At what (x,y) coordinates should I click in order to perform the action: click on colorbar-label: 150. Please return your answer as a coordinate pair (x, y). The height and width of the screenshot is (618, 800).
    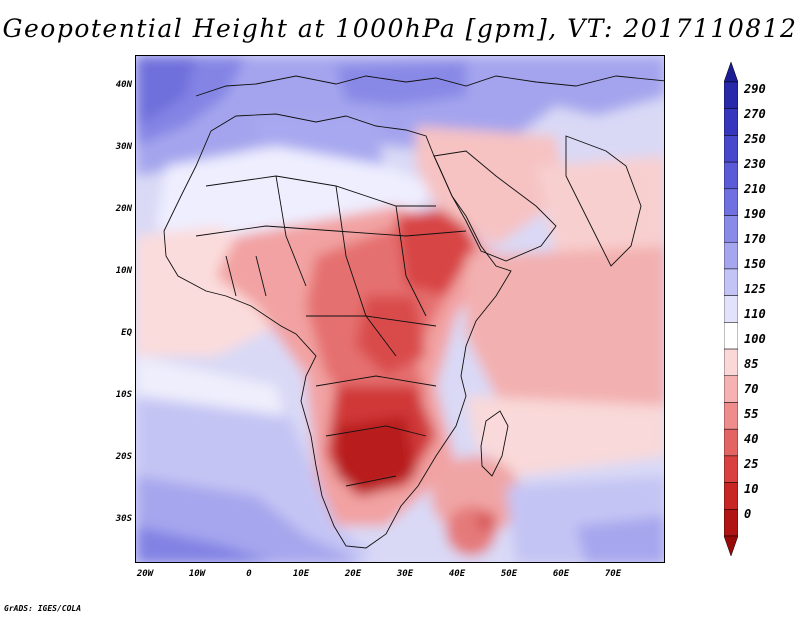
    Looking at the image, I should click on (755, 264).